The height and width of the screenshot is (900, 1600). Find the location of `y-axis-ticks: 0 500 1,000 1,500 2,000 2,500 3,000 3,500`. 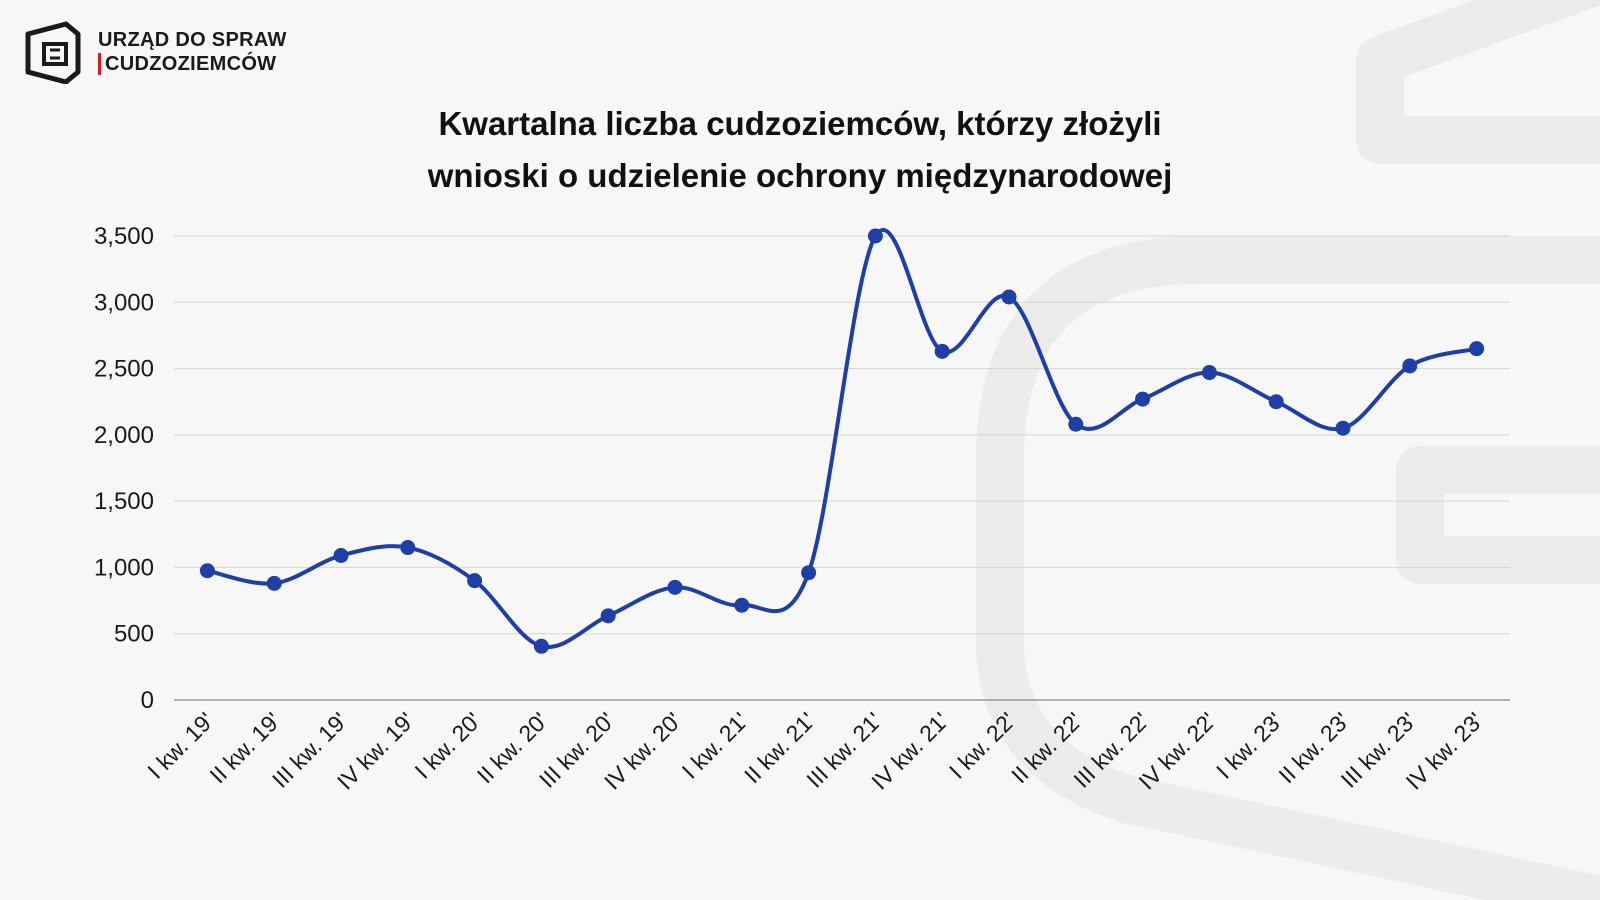

y-axis-ticks: 0 500 1,000 1,500 2,000 2,500 3,000 3,500 is located at coordinates (124, 468).